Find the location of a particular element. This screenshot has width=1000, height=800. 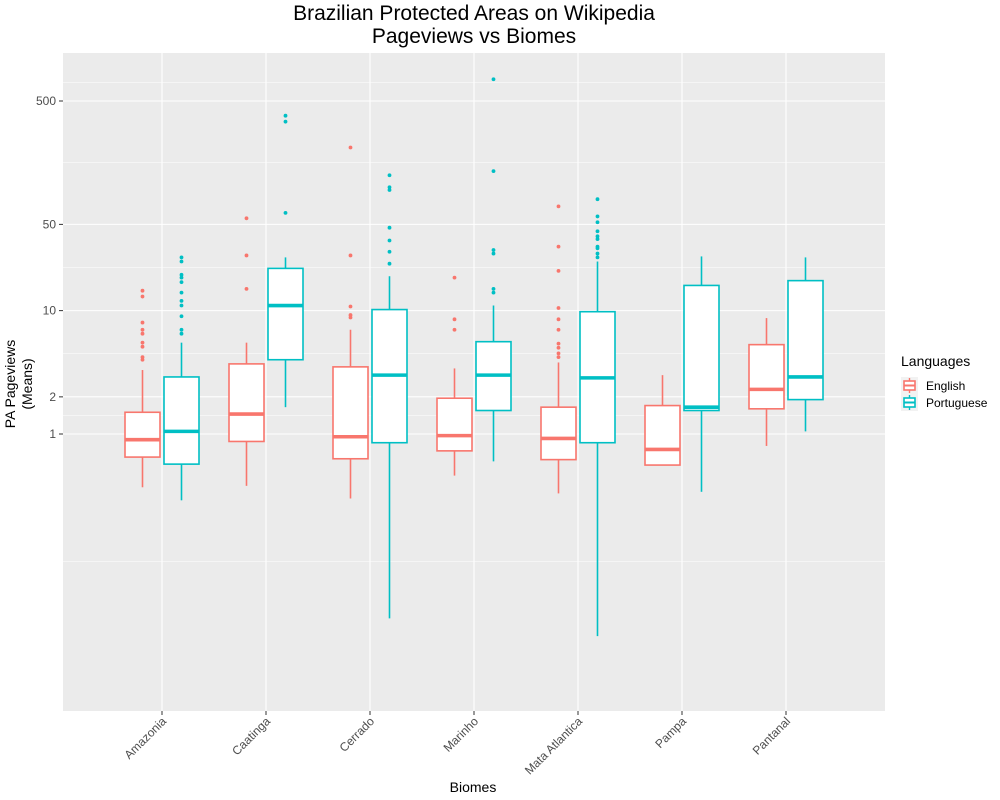

box-english-amazonia is located at coordinates (142, 388).